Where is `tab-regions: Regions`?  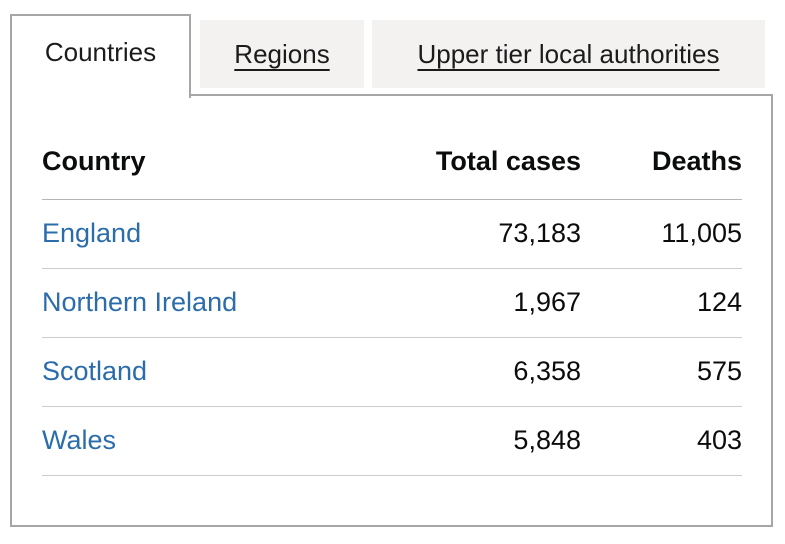
tab-regions: Regions is located at coordinates (282, 54).